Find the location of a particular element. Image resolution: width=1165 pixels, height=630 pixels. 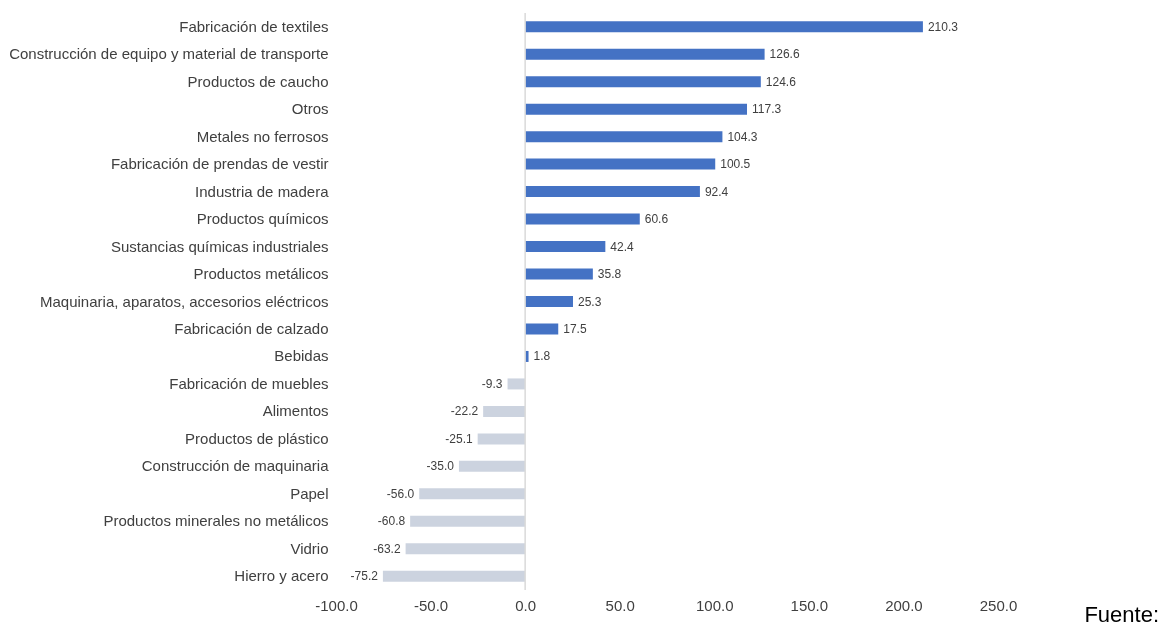

data-label: 210.3 is located at coordinates (943, 26).